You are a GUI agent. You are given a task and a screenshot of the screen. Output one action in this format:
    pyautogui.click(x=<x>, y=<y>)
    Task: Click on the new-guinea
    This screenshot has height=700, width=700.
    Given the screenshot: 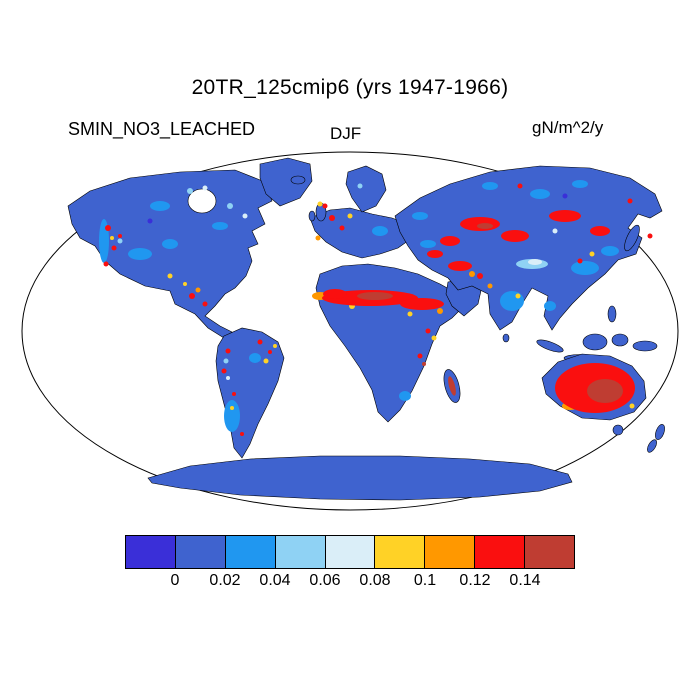 What is the action you would take?
    pyautogui.click(x=645, y=346)
    